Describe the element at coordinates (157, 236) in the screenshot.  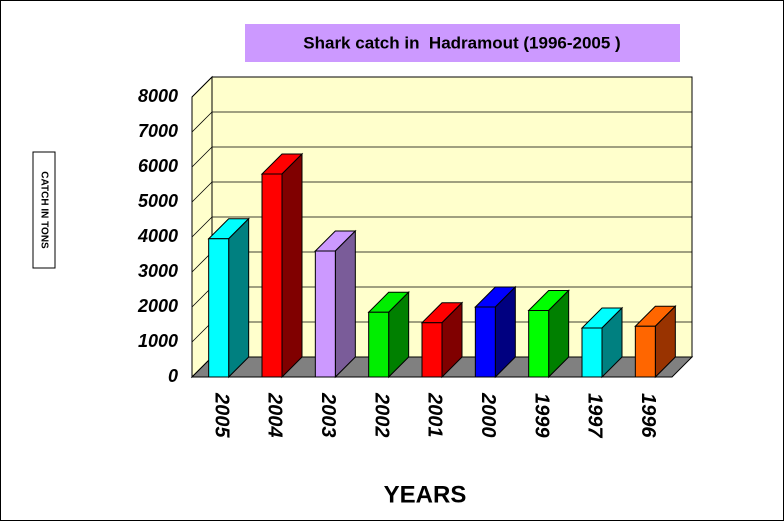
I see `y-tick-label: 4000` at that location.